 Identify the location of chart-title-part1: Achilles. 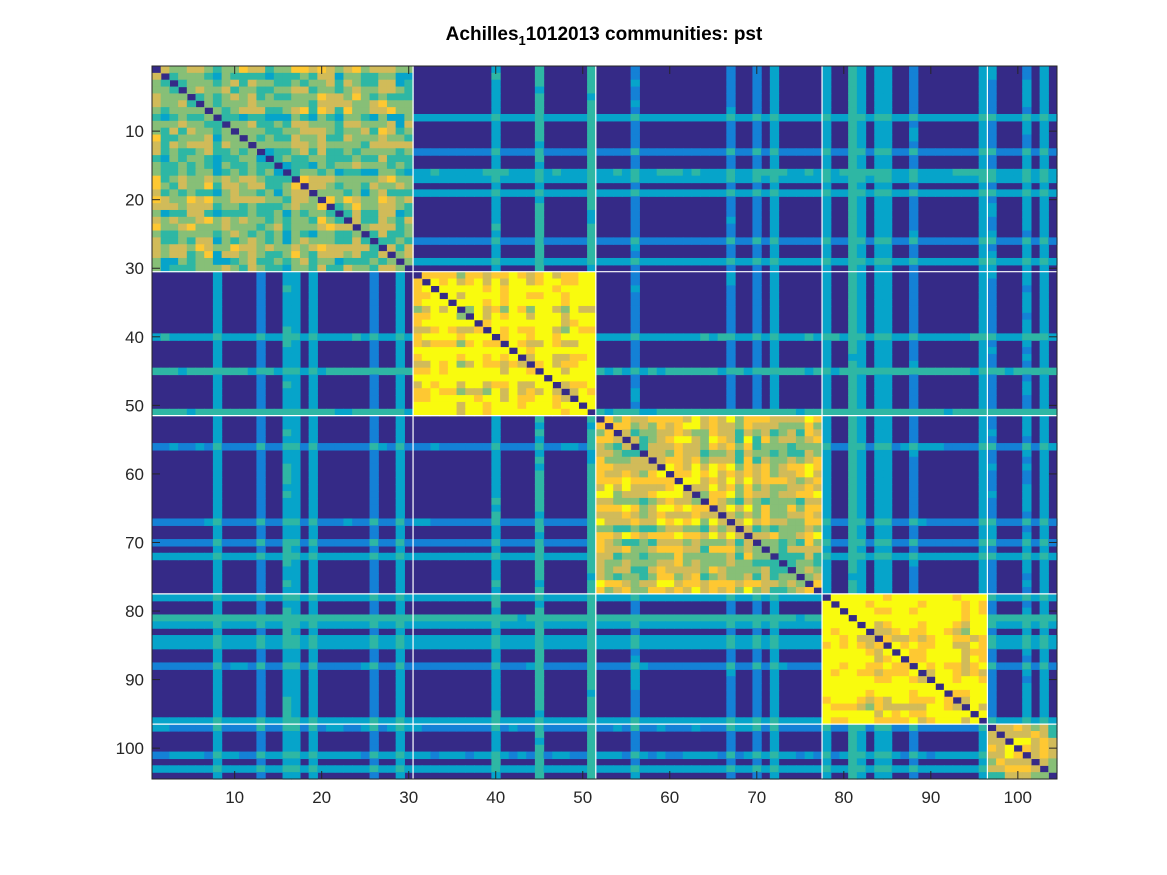
(482, 34).